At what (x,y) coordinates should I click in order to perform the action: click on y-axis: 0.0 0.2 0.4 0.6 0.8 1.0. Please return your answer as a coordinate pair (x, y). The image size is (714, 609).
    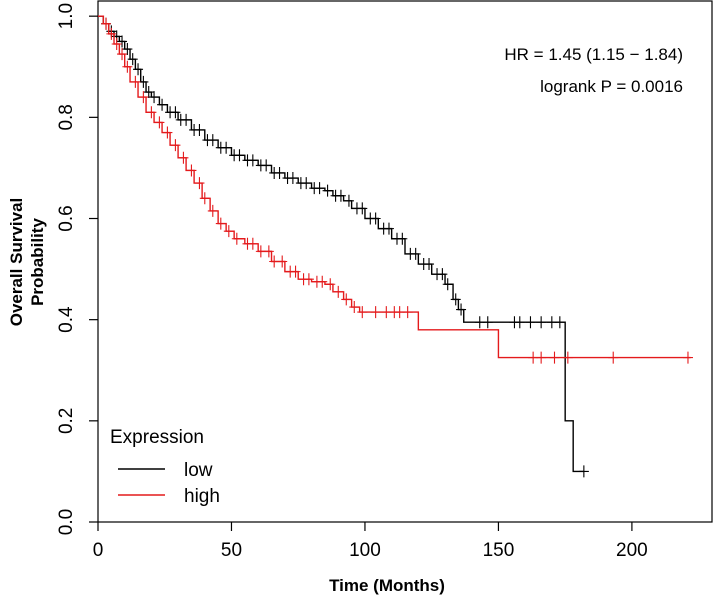
    Looking at the image, I should click on (77, 269).